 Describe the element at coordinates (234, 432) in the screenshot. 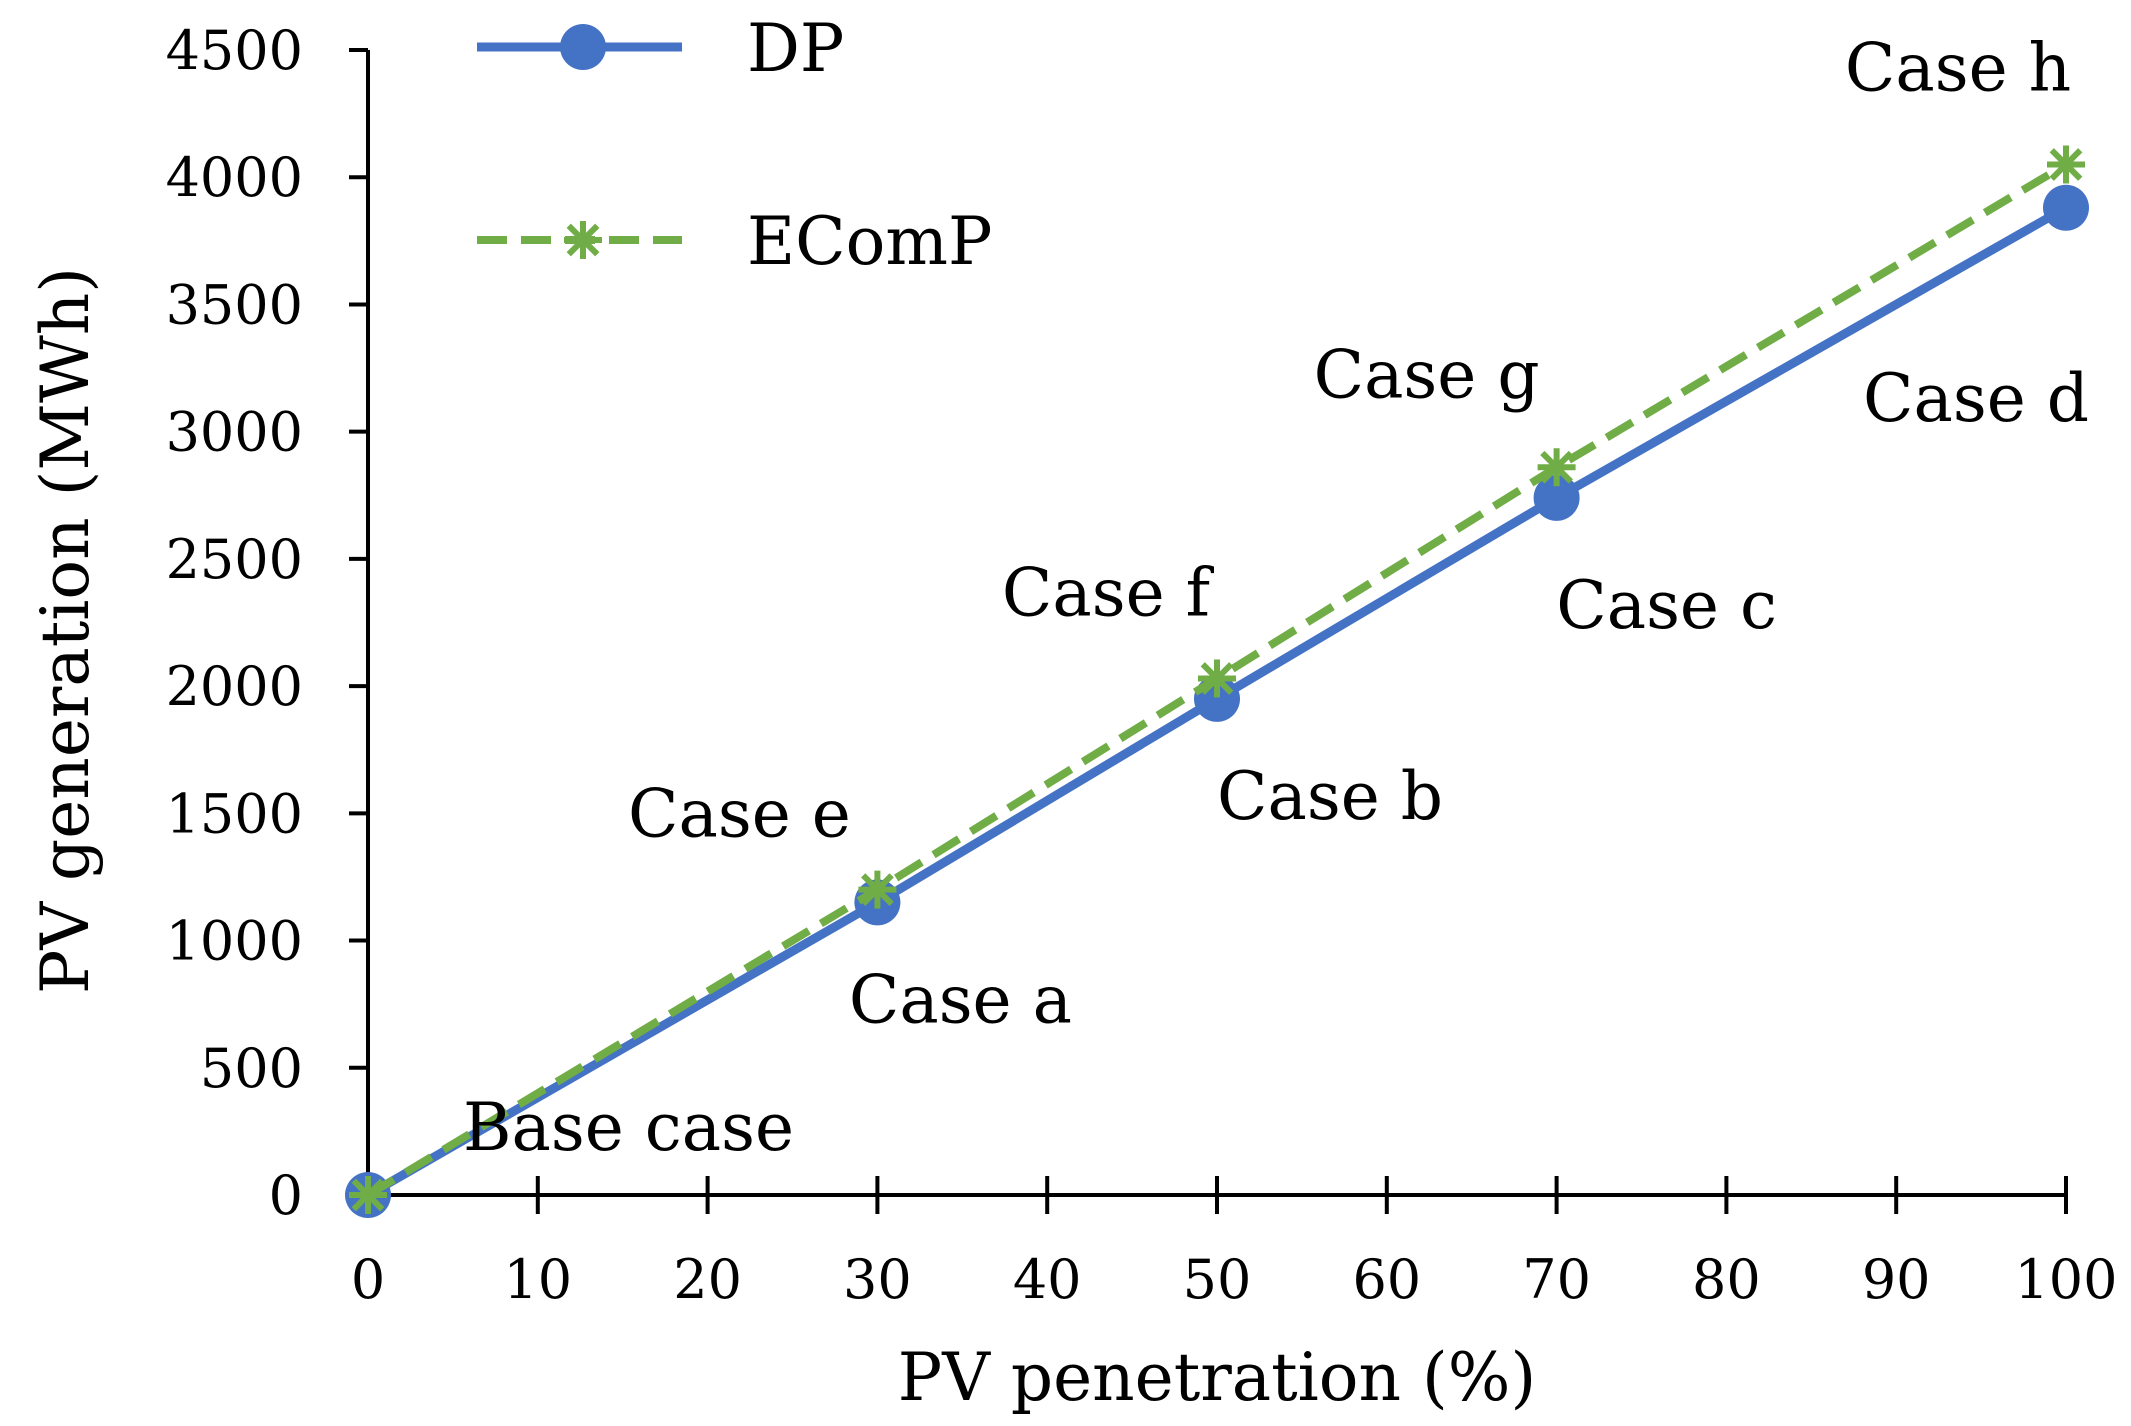

I see `y-tick-label: 3000` at that location.